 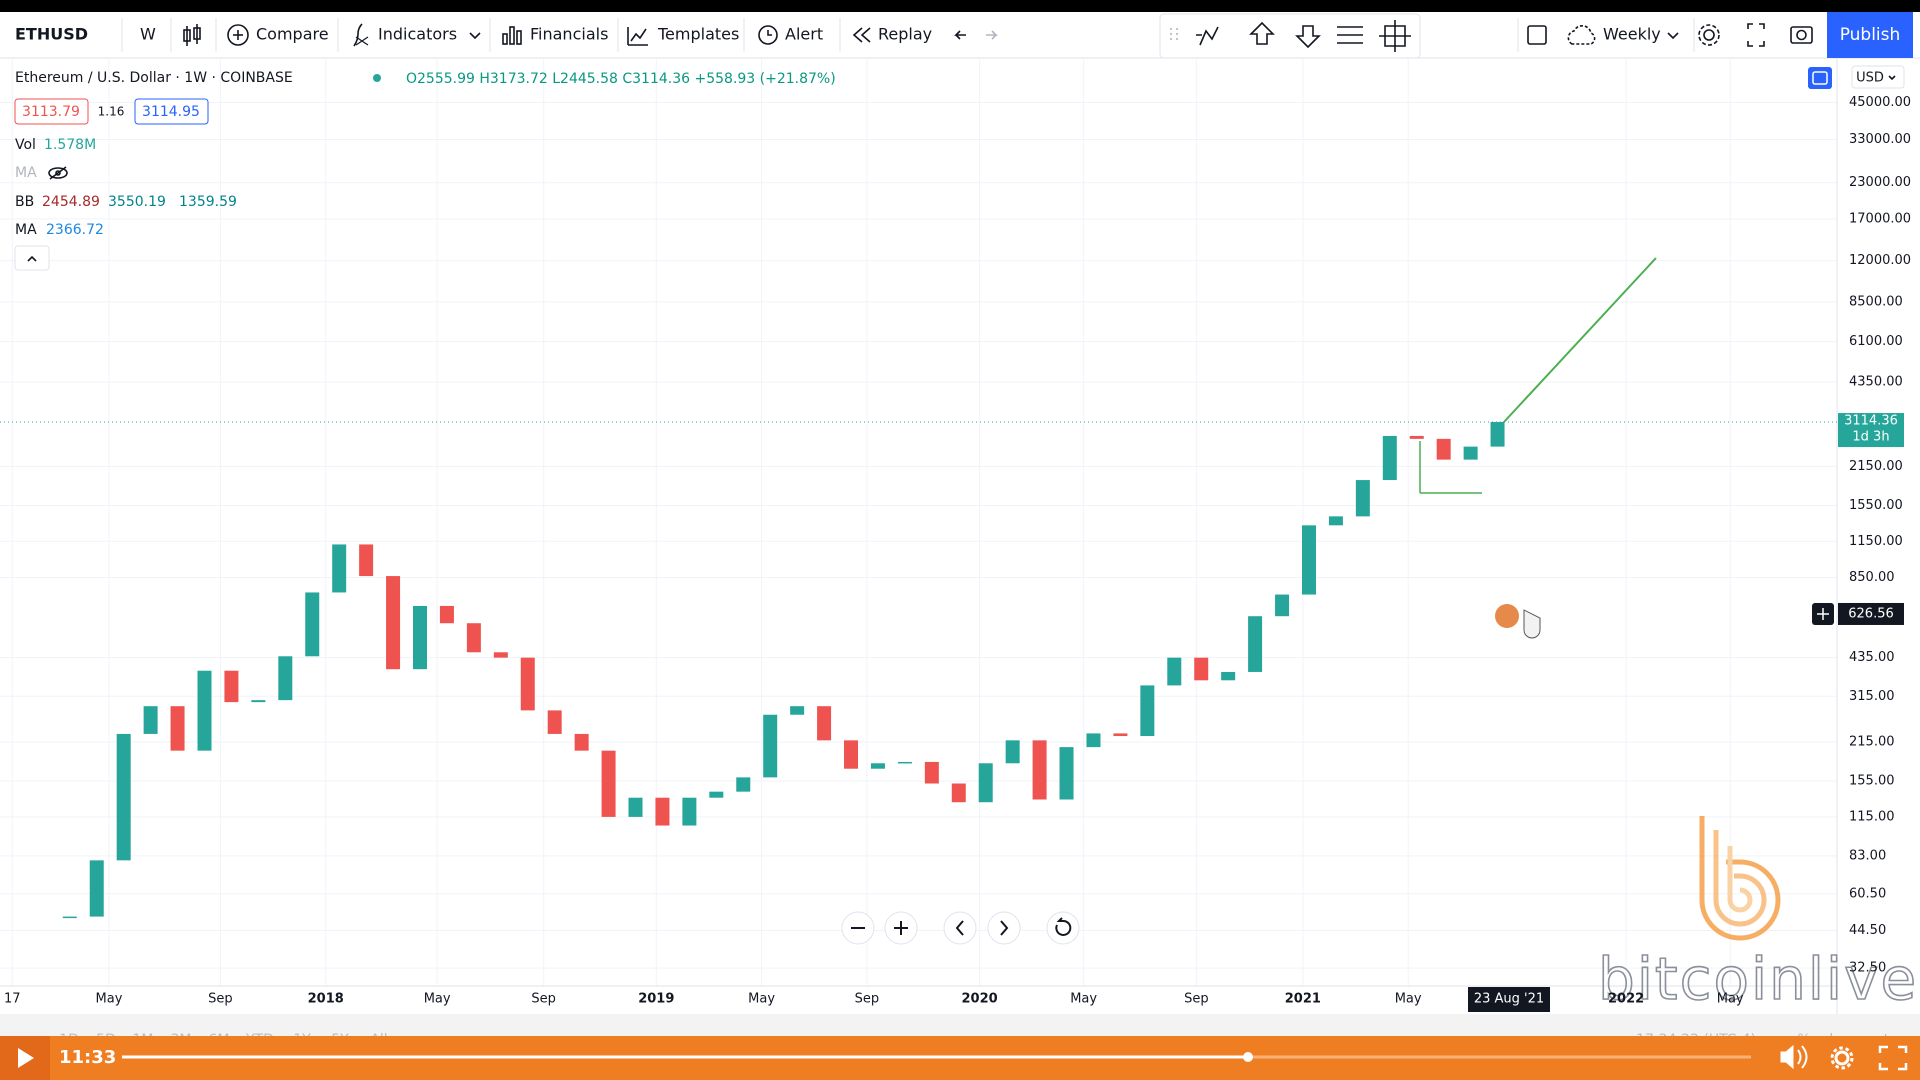 What do you see at coordinates (569, 34) in the screenshot?
I see `toolbar-item: Financials` at bounding box center [569, 34].